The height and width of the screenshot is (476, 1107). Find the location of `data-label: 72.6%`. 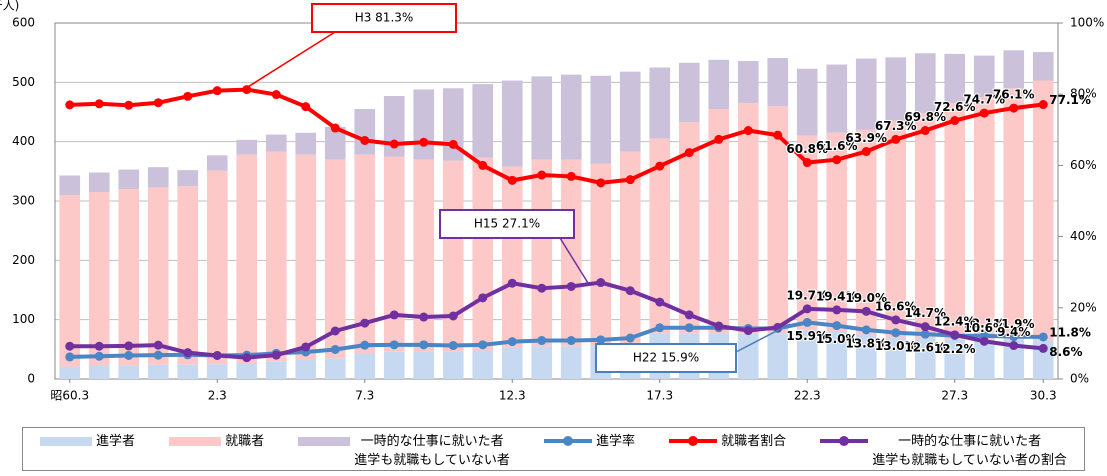

data-label: 72.6% is located at coordinates (955, 107).